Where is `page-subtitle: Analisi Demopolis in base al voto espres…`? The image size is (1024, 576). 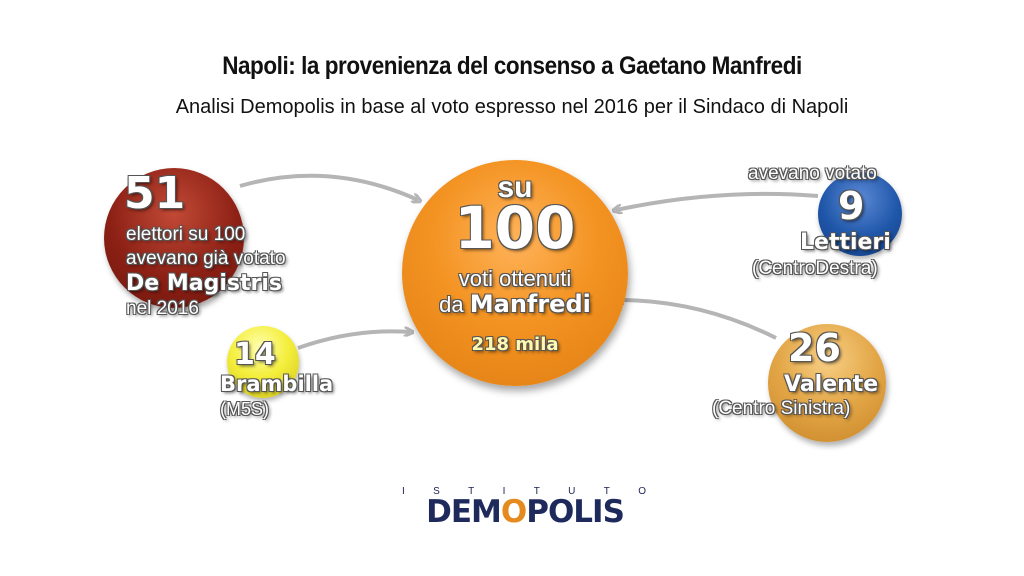 page-subtitle: Analisi Demopolis in base al voto espres… is located at coordinates (512, 107).